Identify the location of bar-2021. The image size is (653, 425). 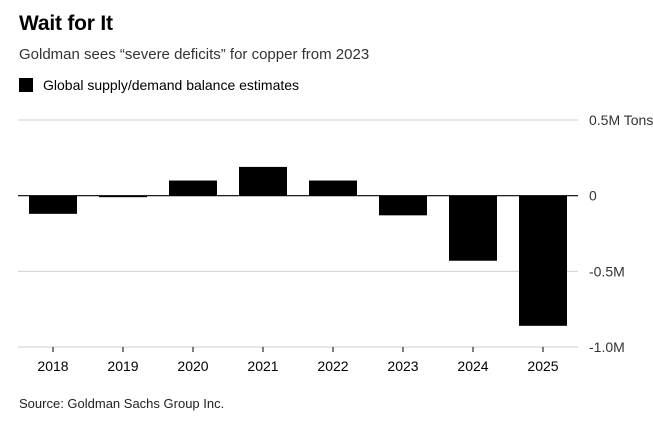
(263, 181).